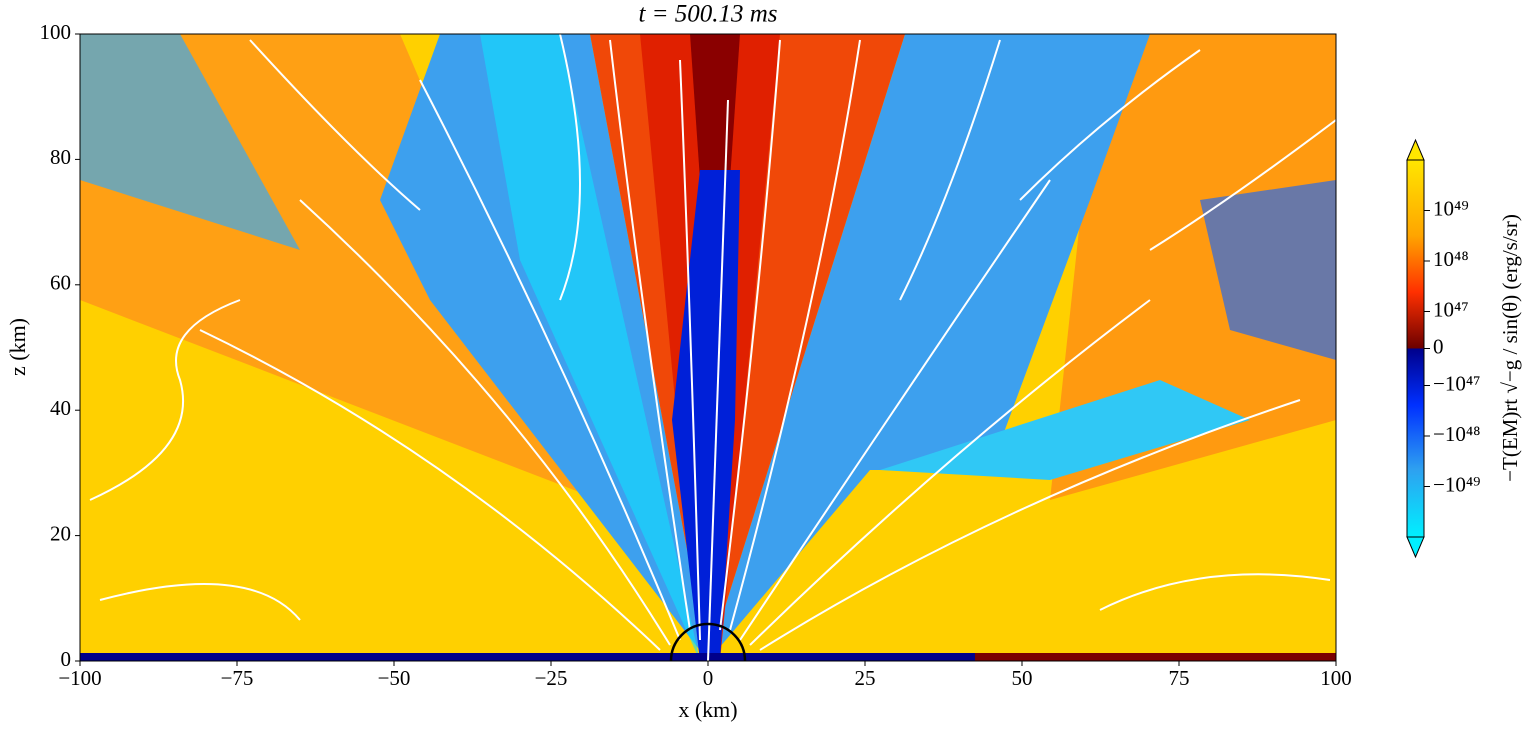 The height and width of the screenshot is (729, 1529). What do you see at coordinates (394, 678) in the screenshot?
I see `x-tick-label: −50` at bounding box center [394, 678].